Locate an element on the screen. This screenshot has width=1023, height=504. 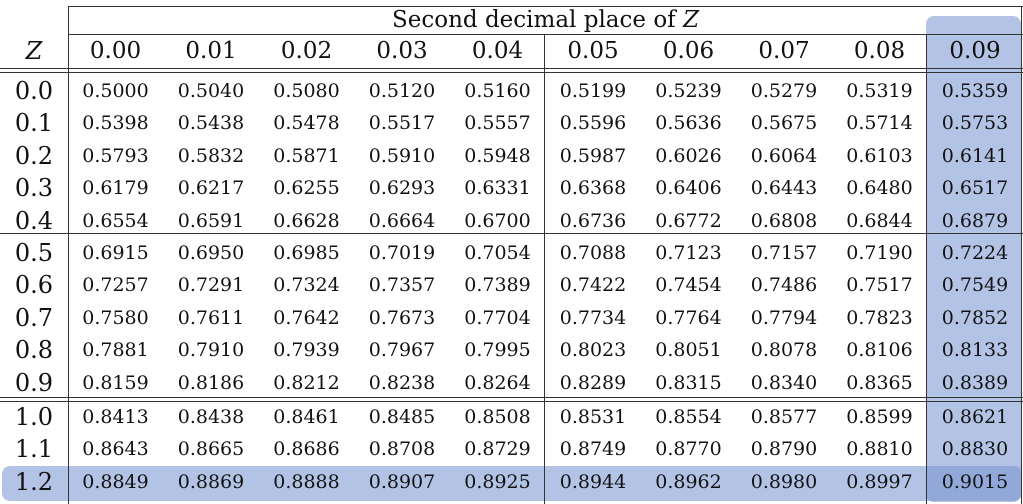
table-cell: 0.5832 is located at coordinates (211, 155).